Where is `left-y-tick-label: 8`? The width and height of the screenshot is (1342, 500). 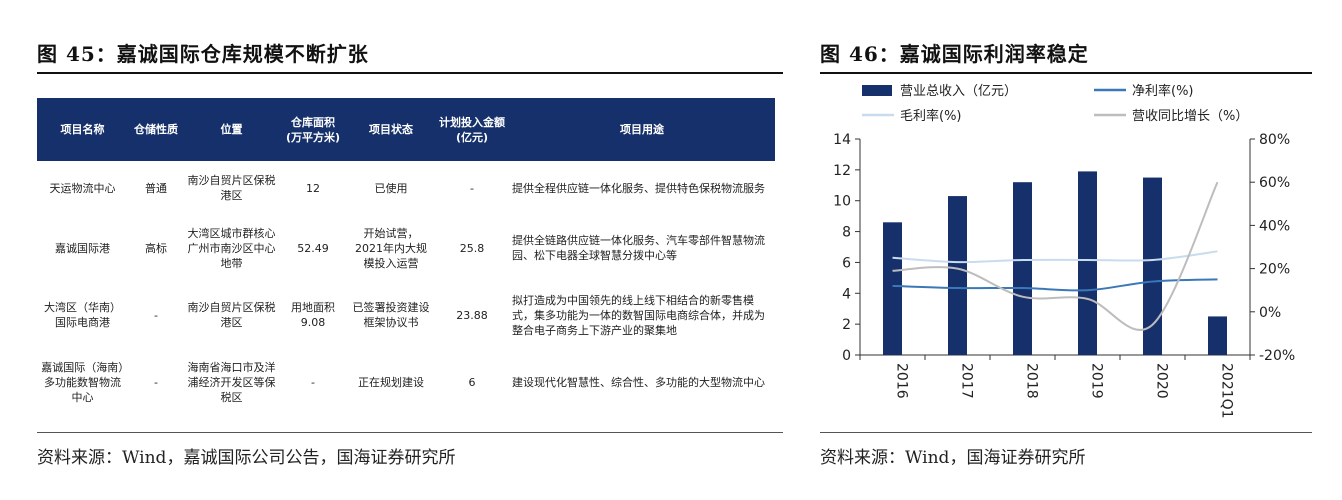
left-y-tick-label: 8 is located at coordinates (846, 233).